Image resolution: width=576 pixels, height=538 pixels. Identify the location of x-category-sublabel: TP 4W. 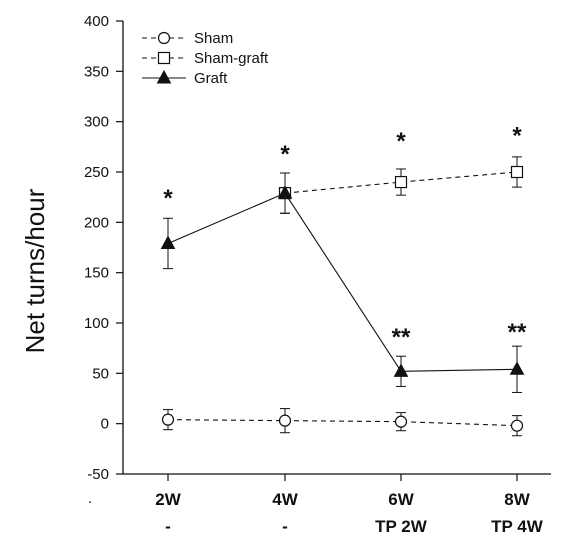
(517, 526).